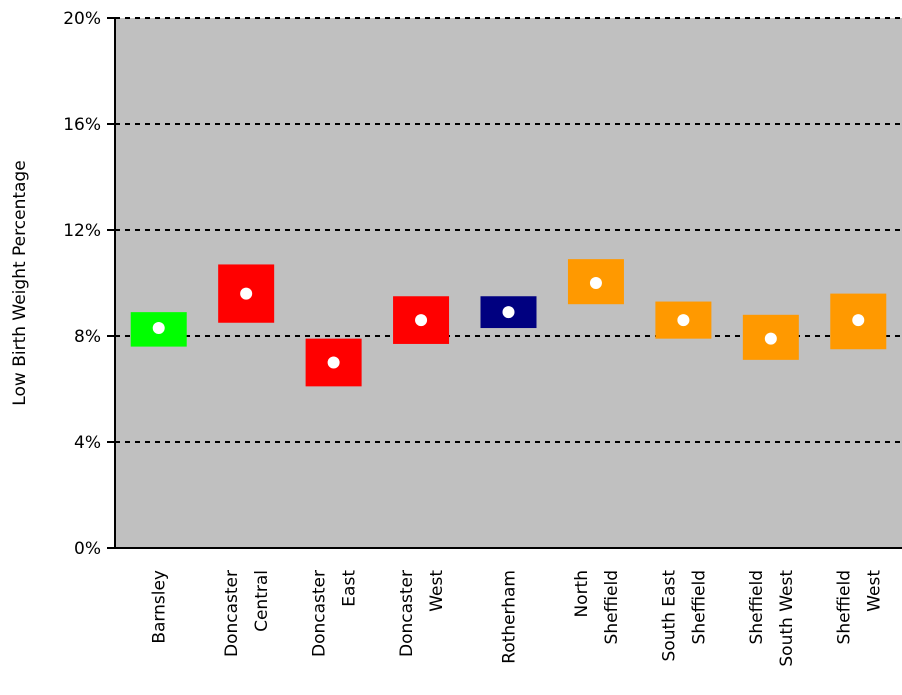 The width and height of the screenshot is (902, 695). Describe the element at coordinates (669, 616) in the screenshot. I see `x-tick-label: South East` at that location.